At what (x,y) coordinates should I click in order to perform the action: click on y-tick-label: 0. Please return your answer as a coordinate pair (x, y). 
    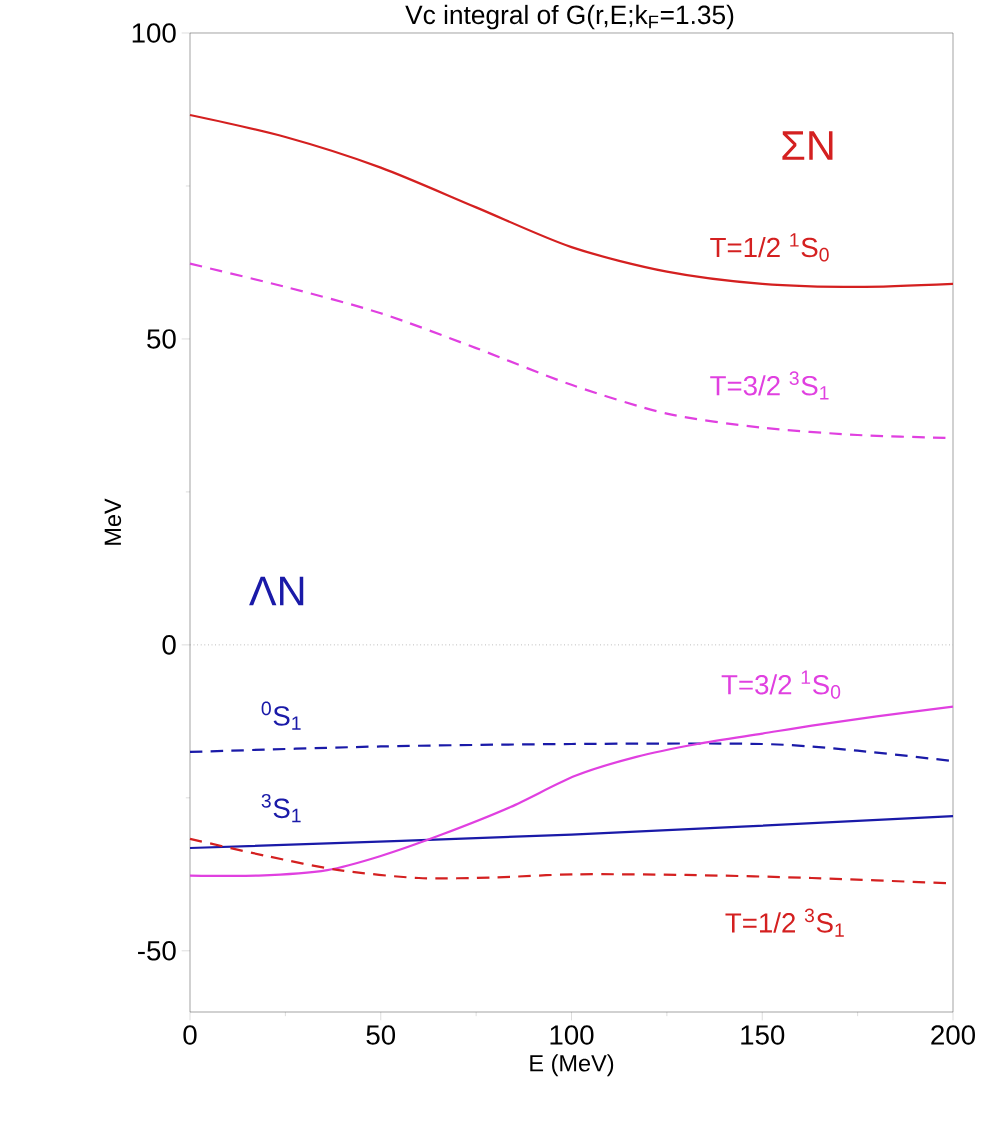
    Looking at the image, I should click on (169, 645).